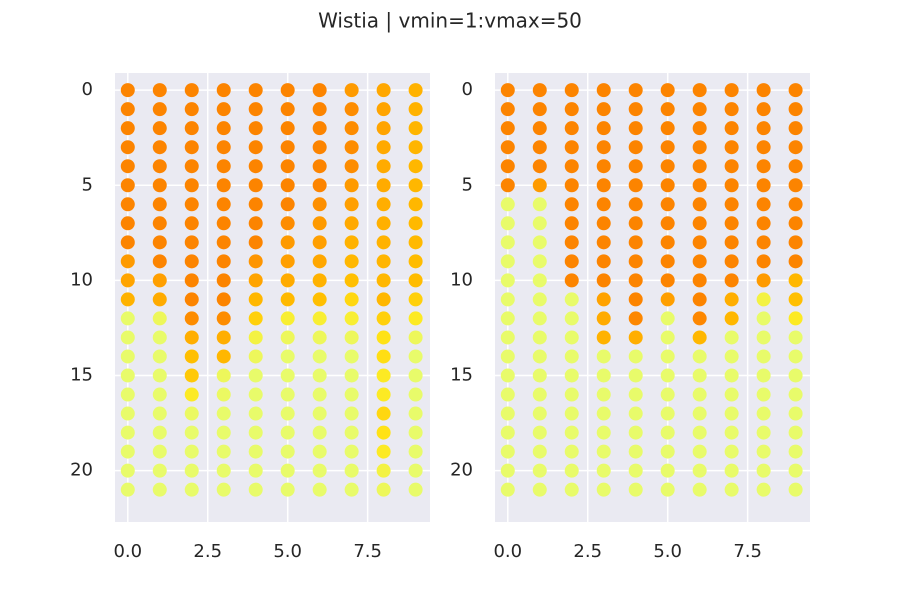  Describe the element at coordinates (587, 551) in the screenshot. I see `x-tick-label: 2.5` at that location.